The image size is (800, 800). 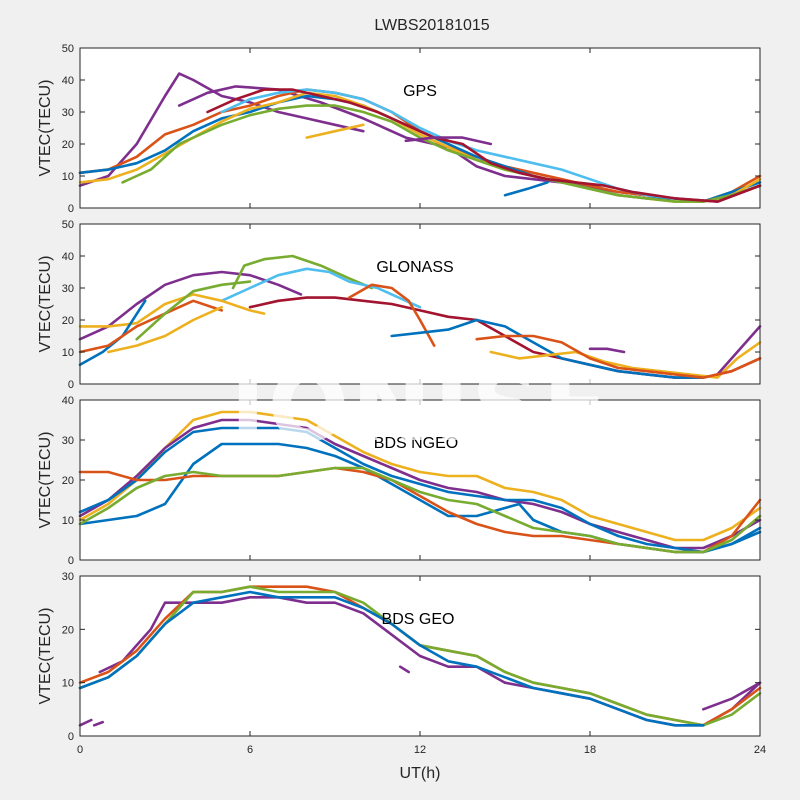 What do you see at coordinates (250, 750) in the screenshot?
I see `x-tick-label: 6` at bounding box center [250, 750].